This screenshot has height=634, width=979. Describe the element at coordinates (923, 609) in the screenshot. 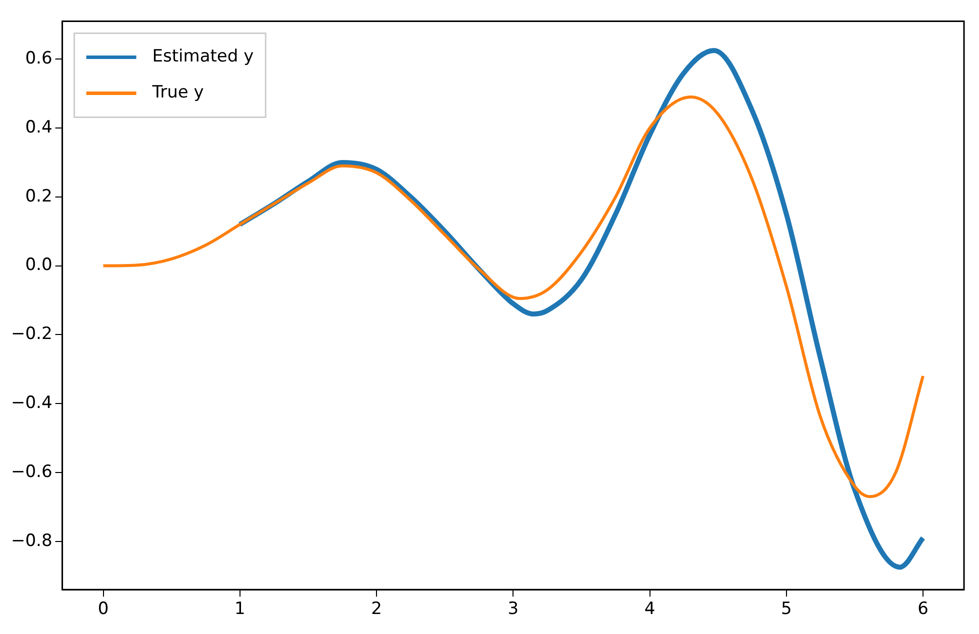

I see `x-tick-label: 6` at that location.